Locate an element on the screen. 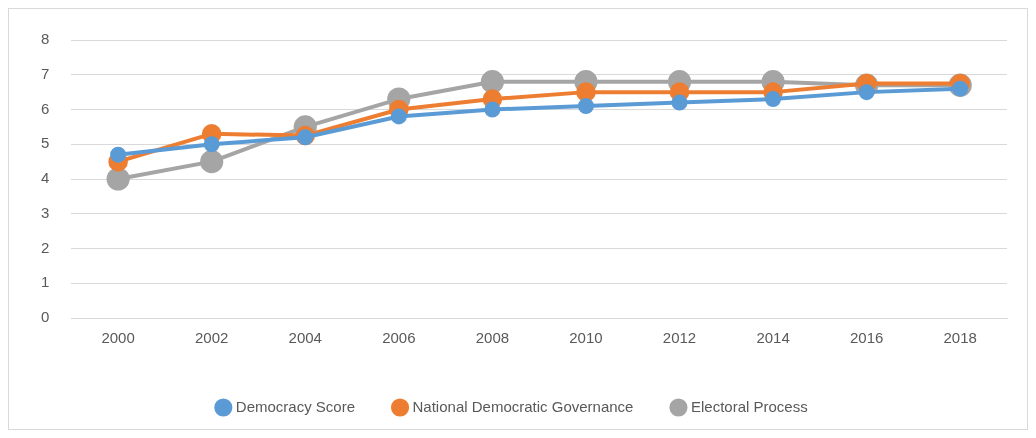 The height and width of the screenshot is (438, 1036). x-tick-label: 2004 is located at coordinates (305, 338).